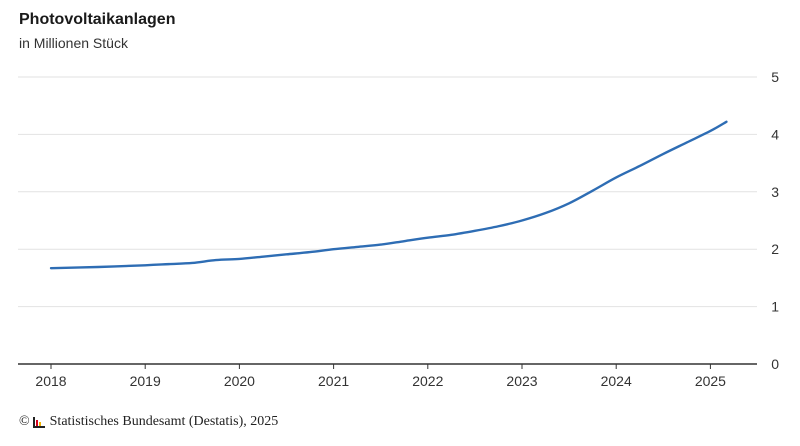 Image resolution: width=800 pixels, height=446 pixels. Describe the element at coordinates (50, 381) in the screenshot. I see `x-tick-label-2018: 2018` at that location.